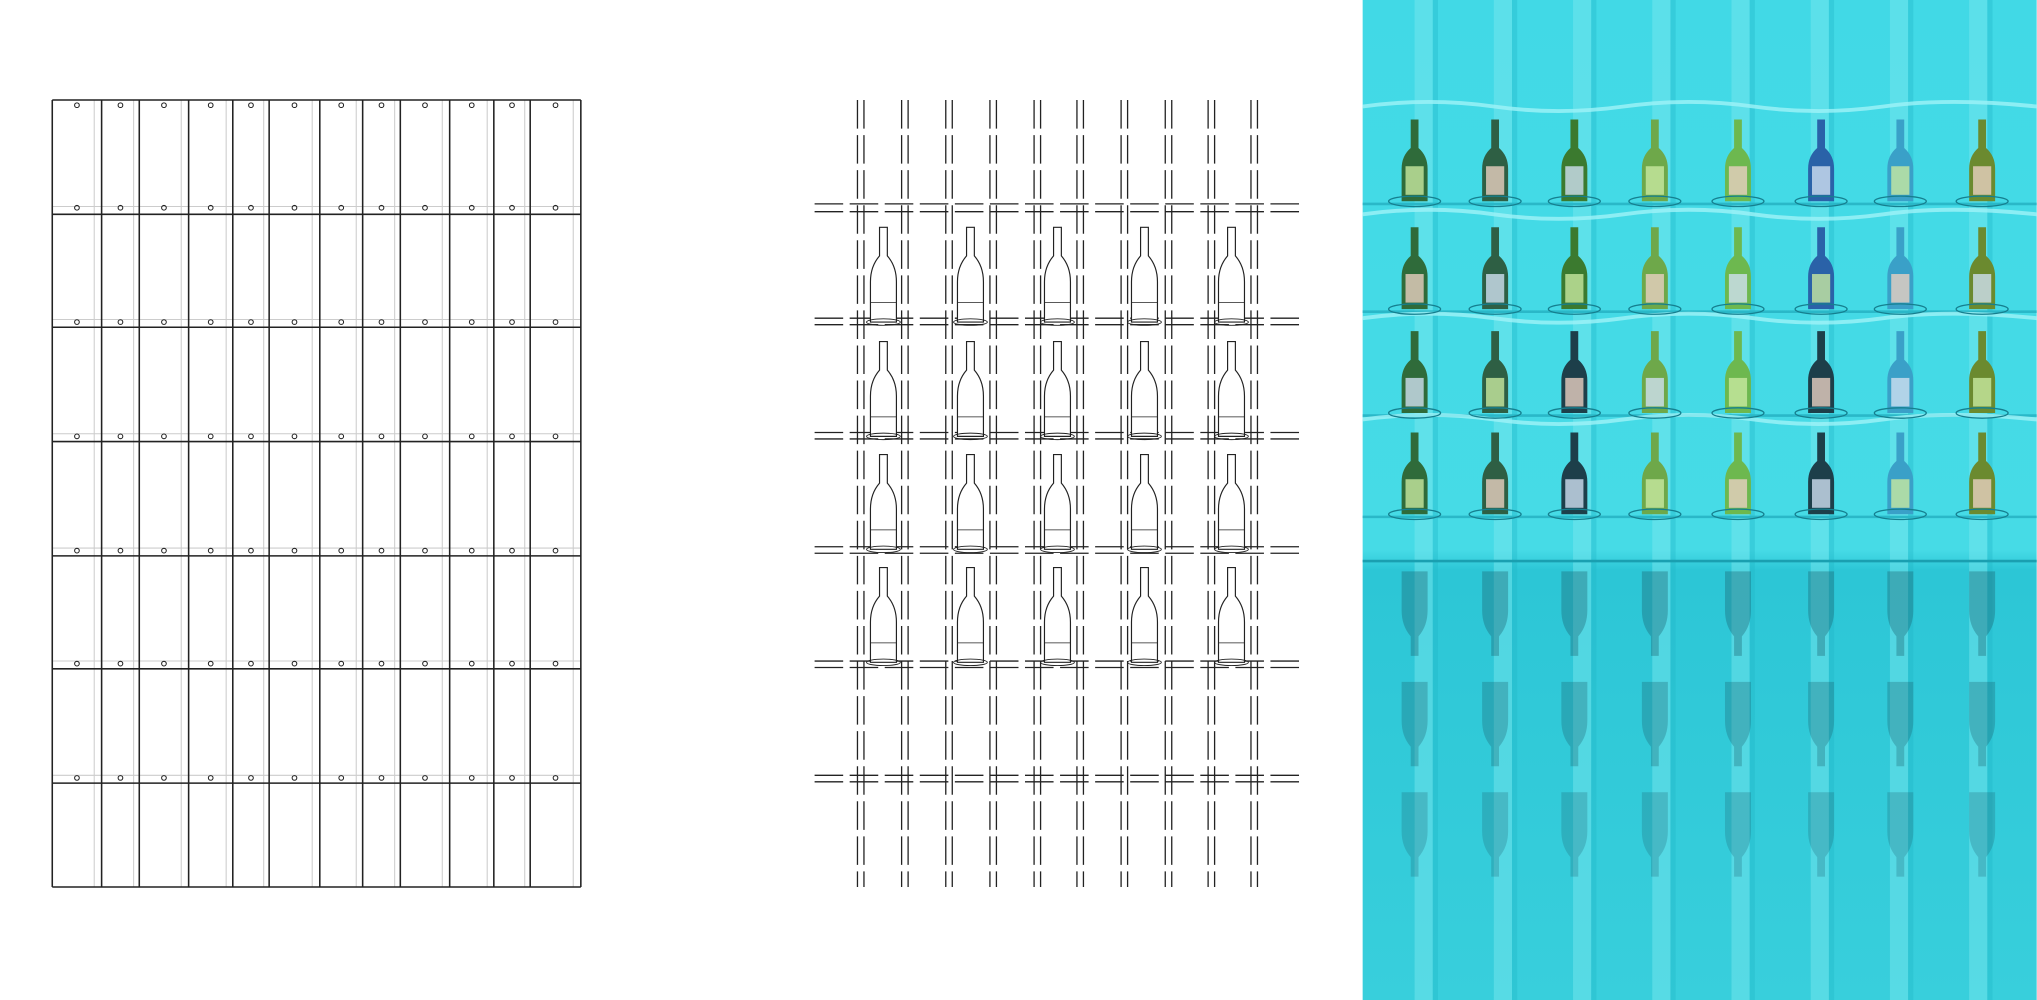 The height and width of the screenshot is (1000, 2037). What do you see at coordinates (1699, 318) in the screenshot?
I see `shelf-edge` at bounding box center [1699, 318].